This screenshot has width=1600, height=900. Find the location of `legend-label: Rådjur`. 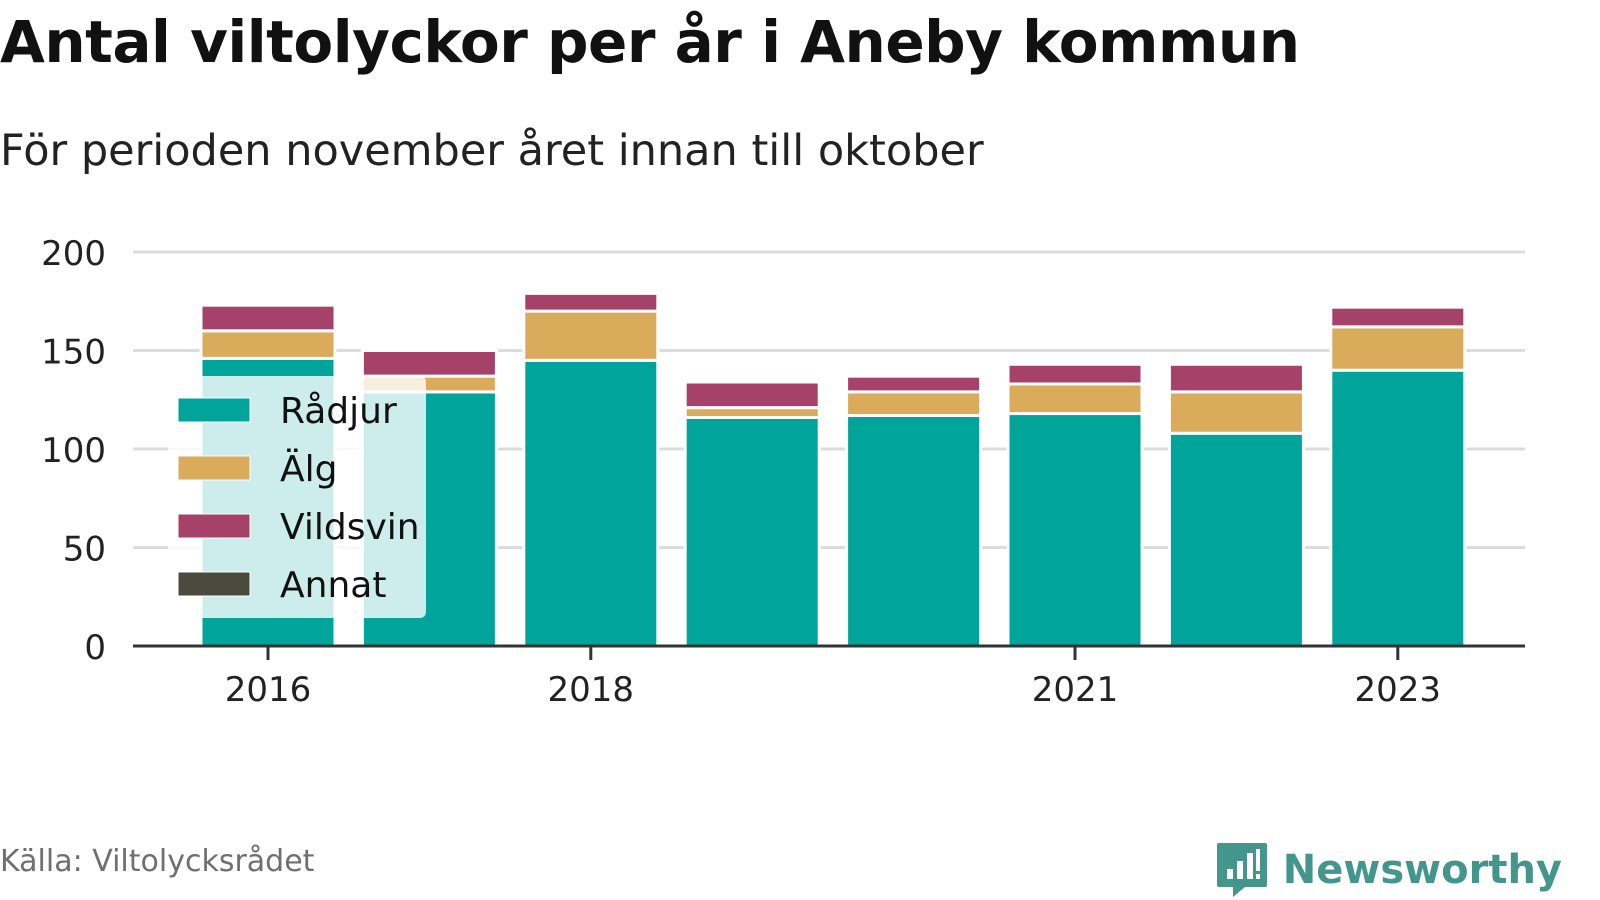

legend-label: Rådjur is located at coordinates (338, 411).